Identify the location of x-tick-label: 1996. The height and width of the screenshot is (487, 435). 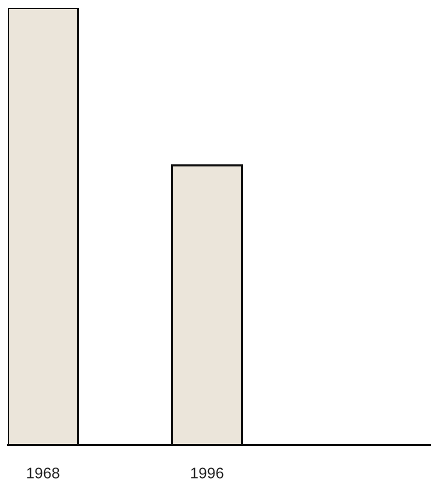
(207, 473).